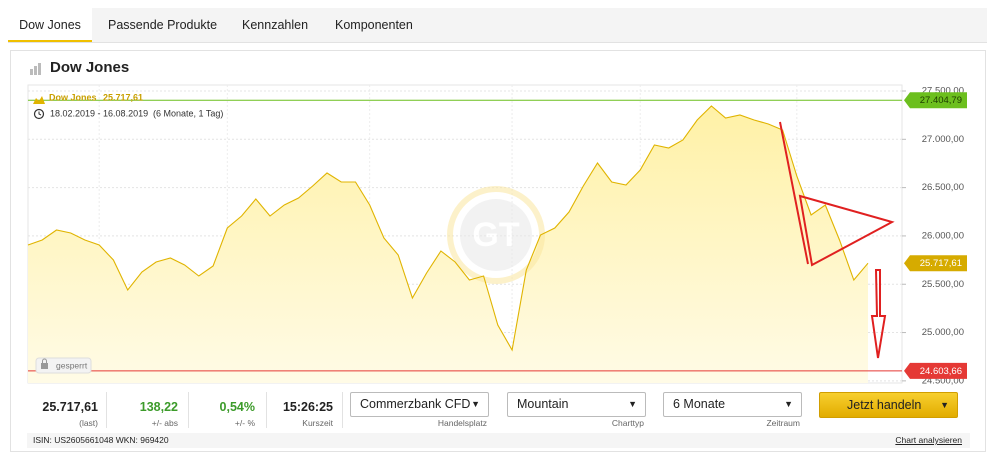 The width and height of the screenshot is (997, 472). Describe the element at coordinates (163, 25) in the screenshot. I see `tab: Passende Produkte` at that location.